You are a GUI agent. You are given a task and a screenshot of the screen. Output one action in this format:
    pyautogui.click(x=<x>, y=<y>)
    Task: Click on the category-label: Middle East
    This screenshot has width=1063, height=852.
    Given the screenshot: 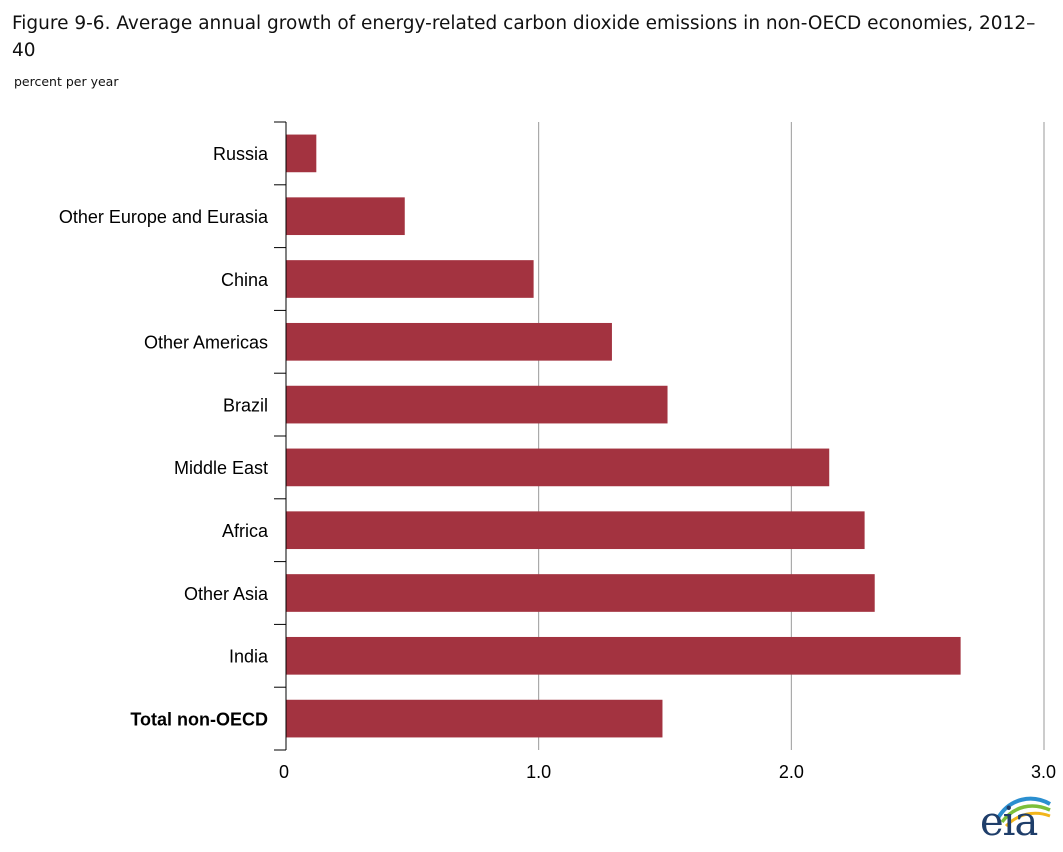 What is the action you would take?
    pyautogui.click(x=221, y=468)
    